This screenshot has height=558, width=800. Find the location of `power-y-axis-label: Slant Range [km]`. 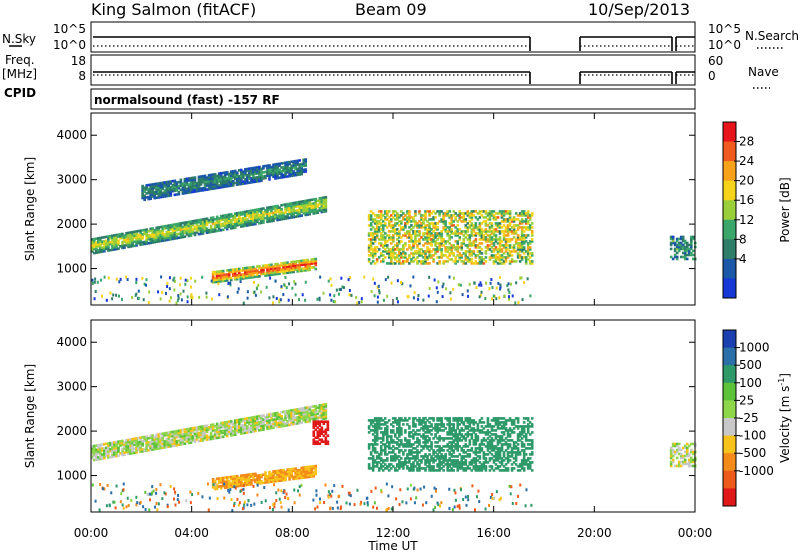

power-y-axis-label: Slant Range [km] is located at coordinates (30, 209).